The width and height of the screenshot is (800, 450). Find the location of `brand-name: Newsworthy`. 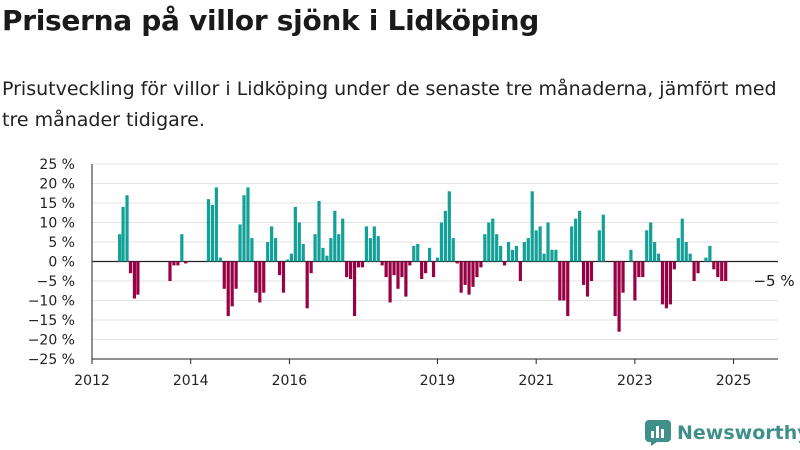

brand-name: Newsworthy is located at coordinates (738, 433).